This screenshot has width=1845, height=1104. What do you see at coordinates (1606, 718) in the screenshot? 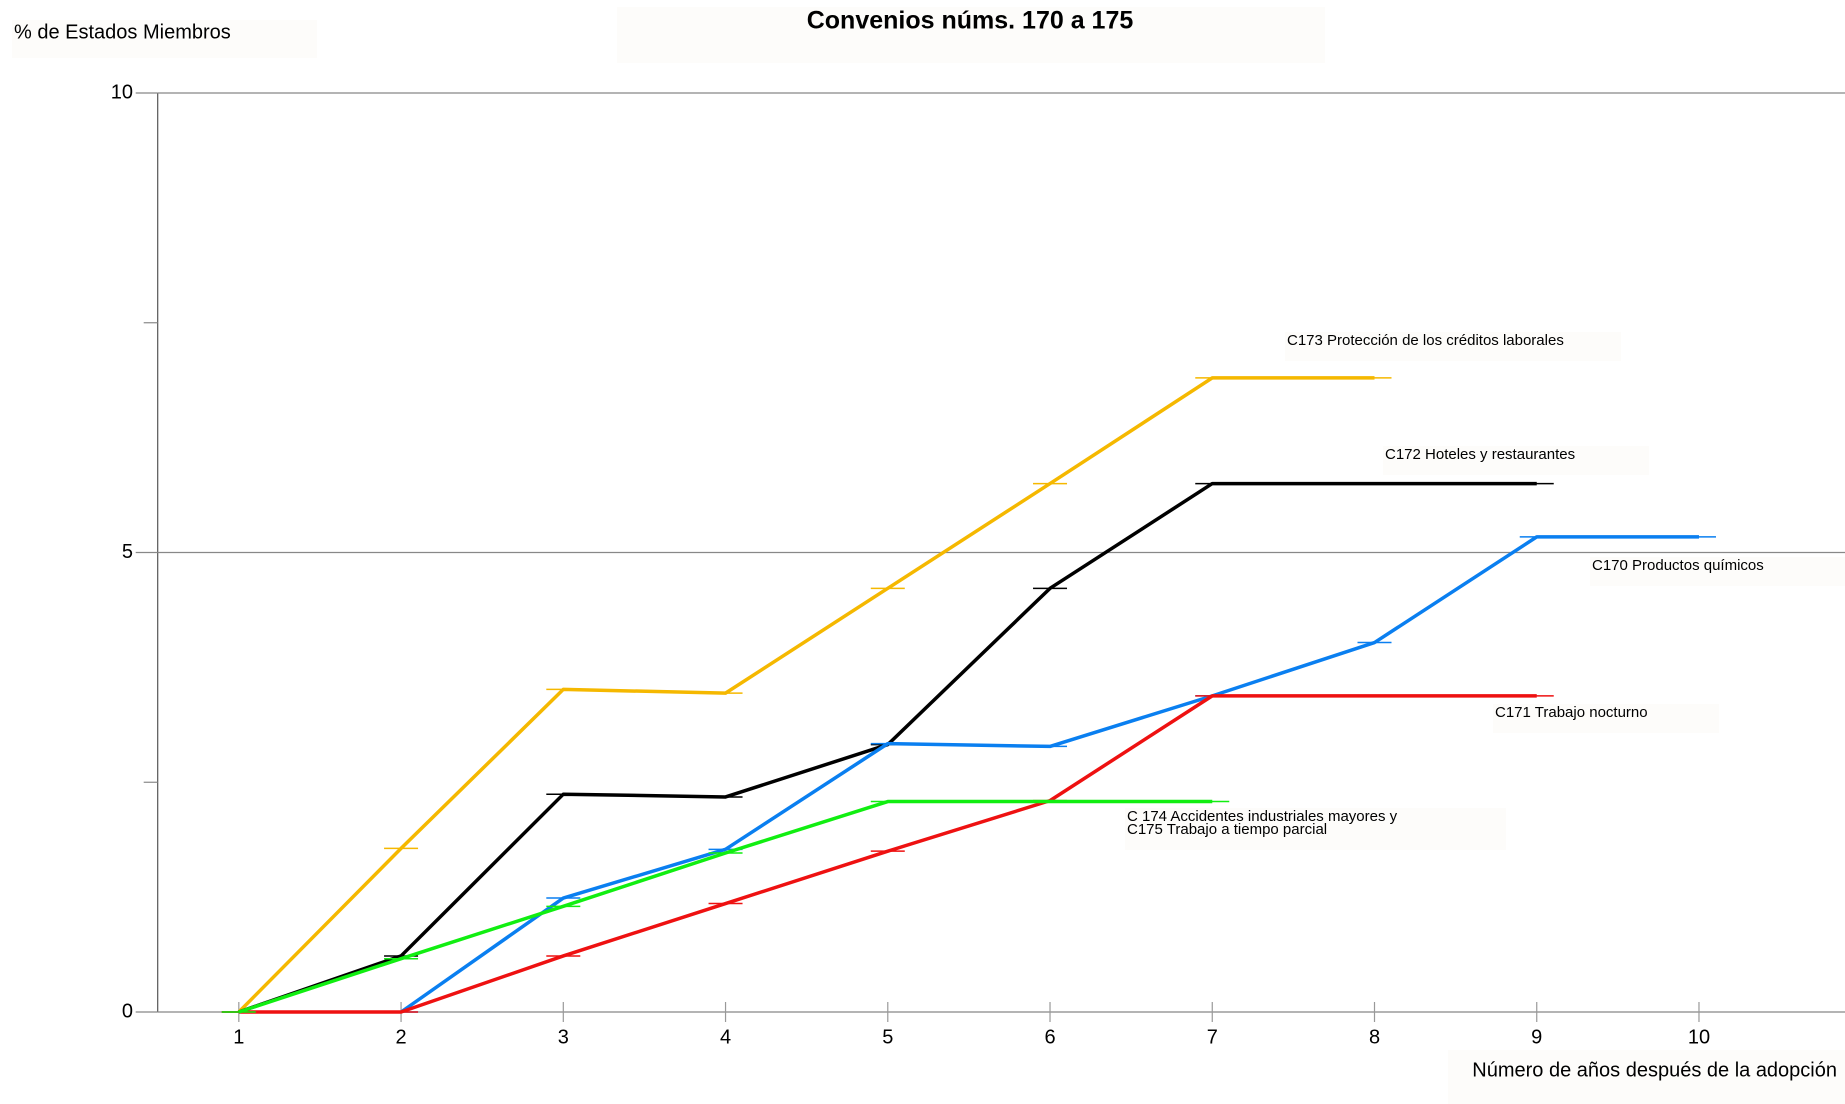
I see `series-label: C171 Trabajo nocturno` at bounding box center [1606, 718].